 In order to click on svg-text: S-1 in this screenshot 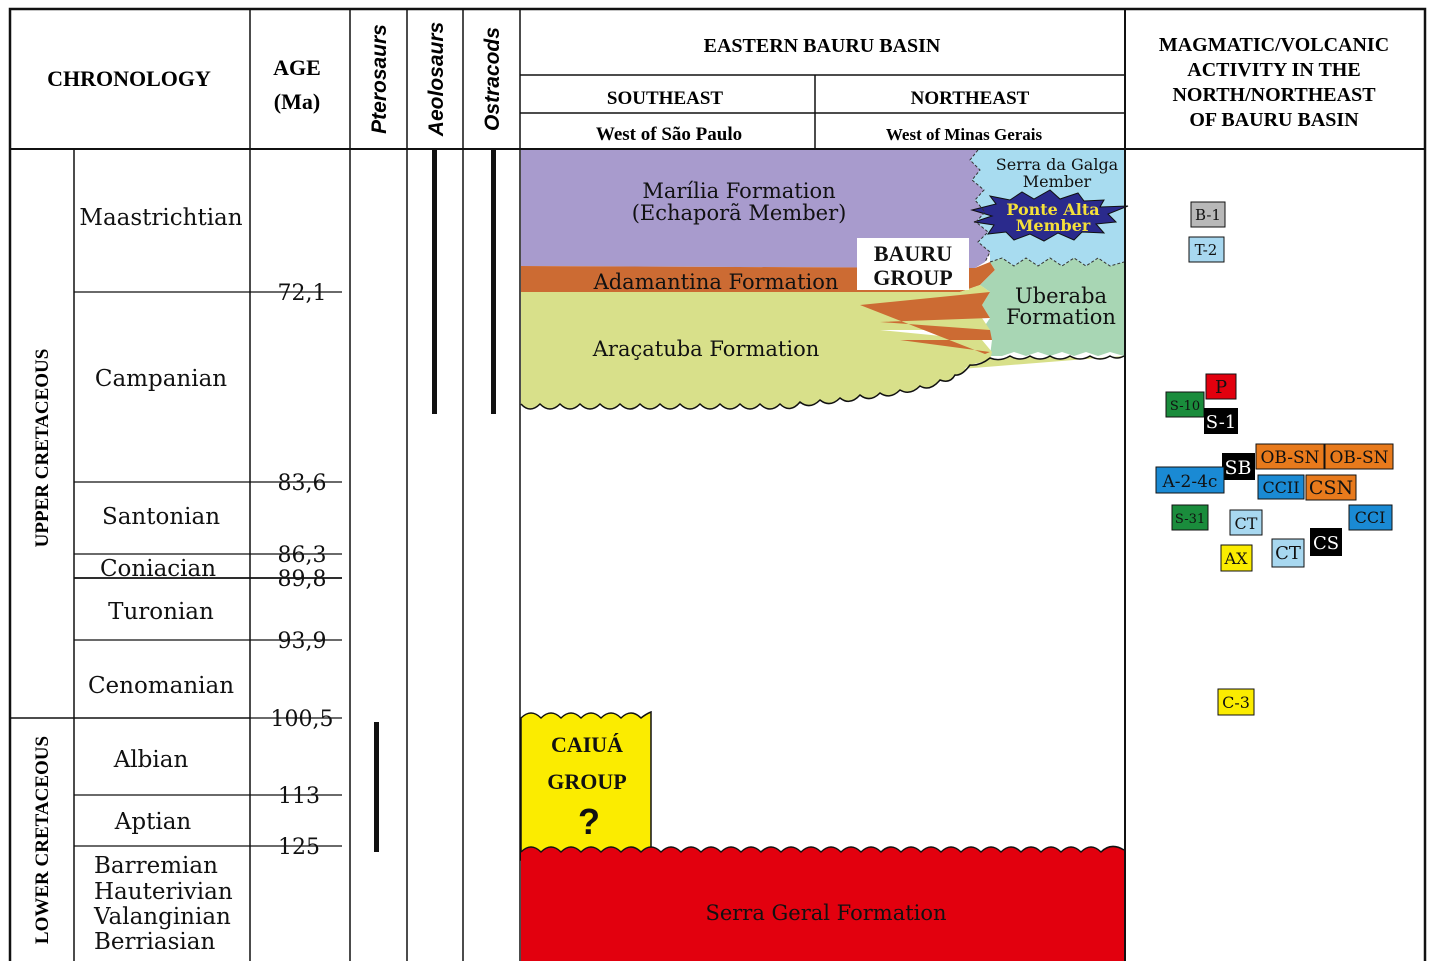, I will do `click(1221, 422)`.